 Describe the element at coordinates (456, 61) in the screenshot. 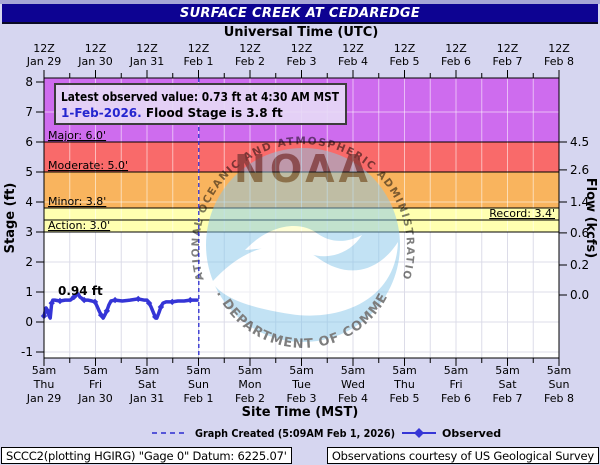

I see `utc-date-label: Feb 6` at that location.